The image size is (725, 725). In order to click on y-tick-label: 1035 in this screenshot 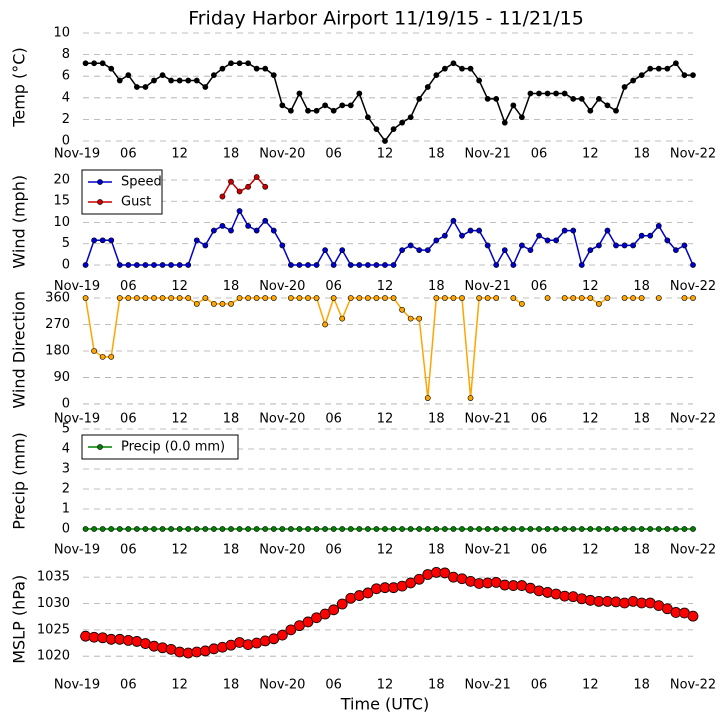, I will do `click(53, 577)`.